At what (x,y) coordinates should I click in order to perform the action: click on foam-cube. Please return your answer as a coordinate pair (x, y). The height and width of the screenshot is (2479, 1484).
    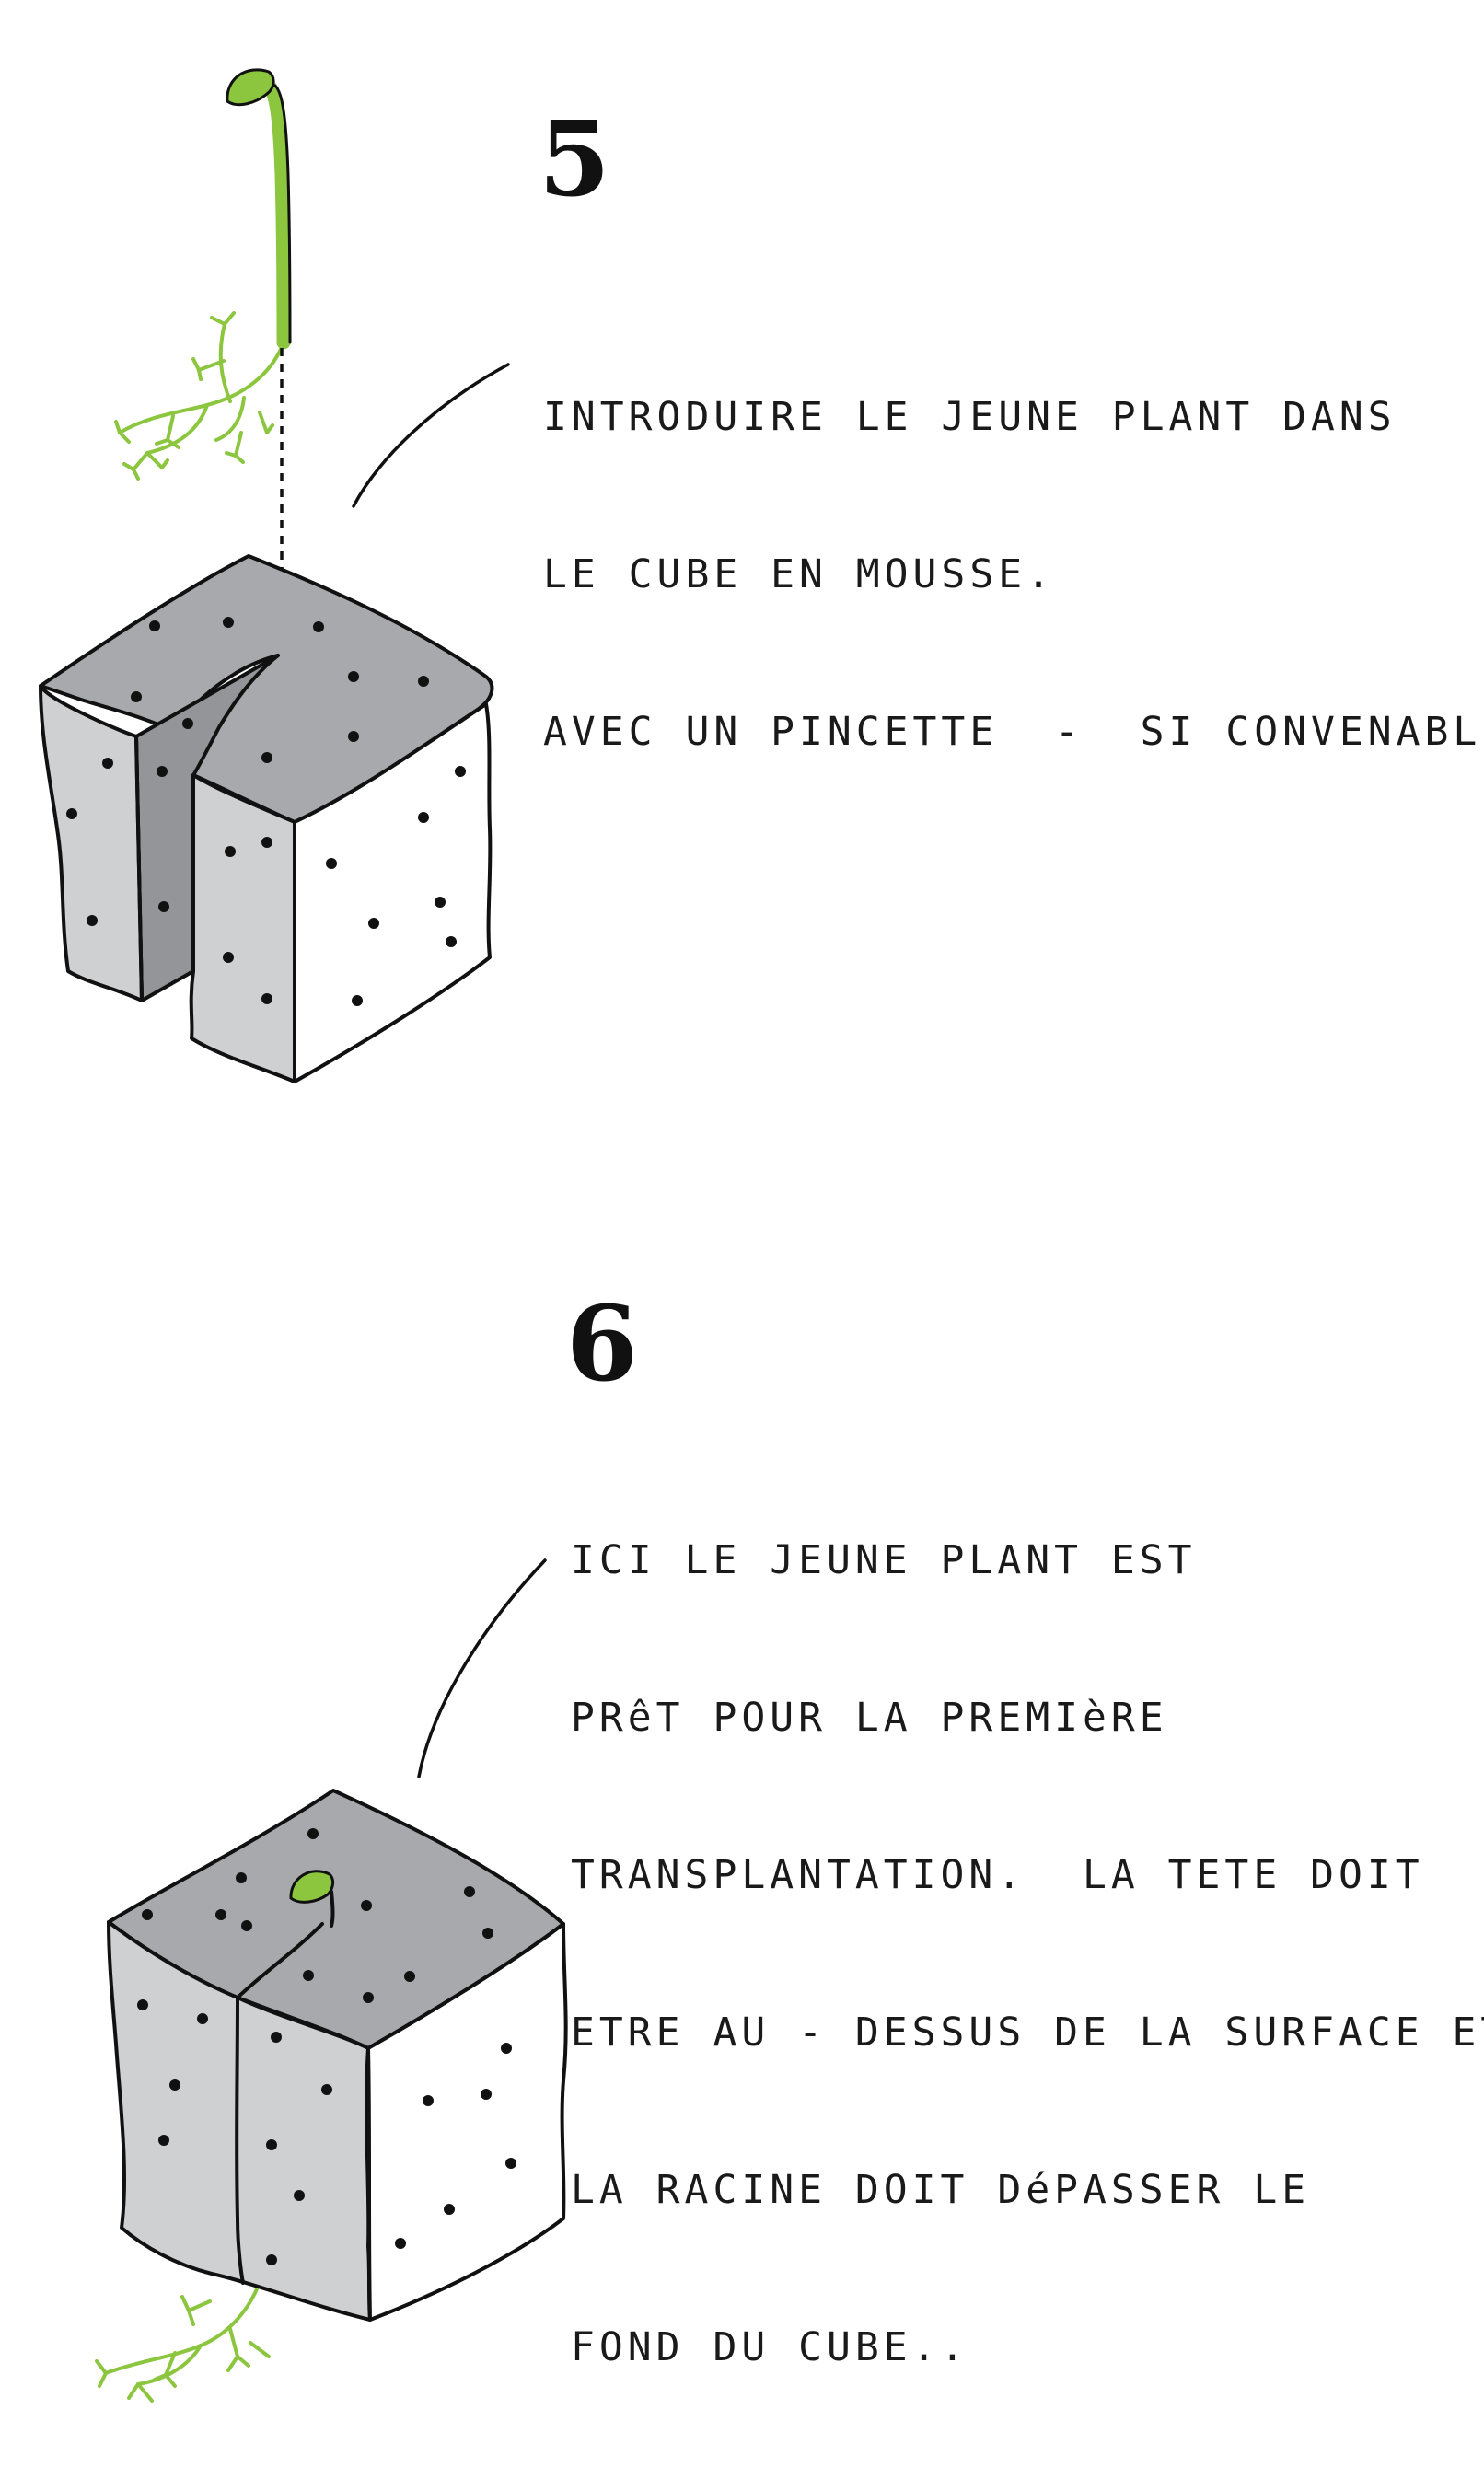
    Looking at the image, I should click on (337, 2055).